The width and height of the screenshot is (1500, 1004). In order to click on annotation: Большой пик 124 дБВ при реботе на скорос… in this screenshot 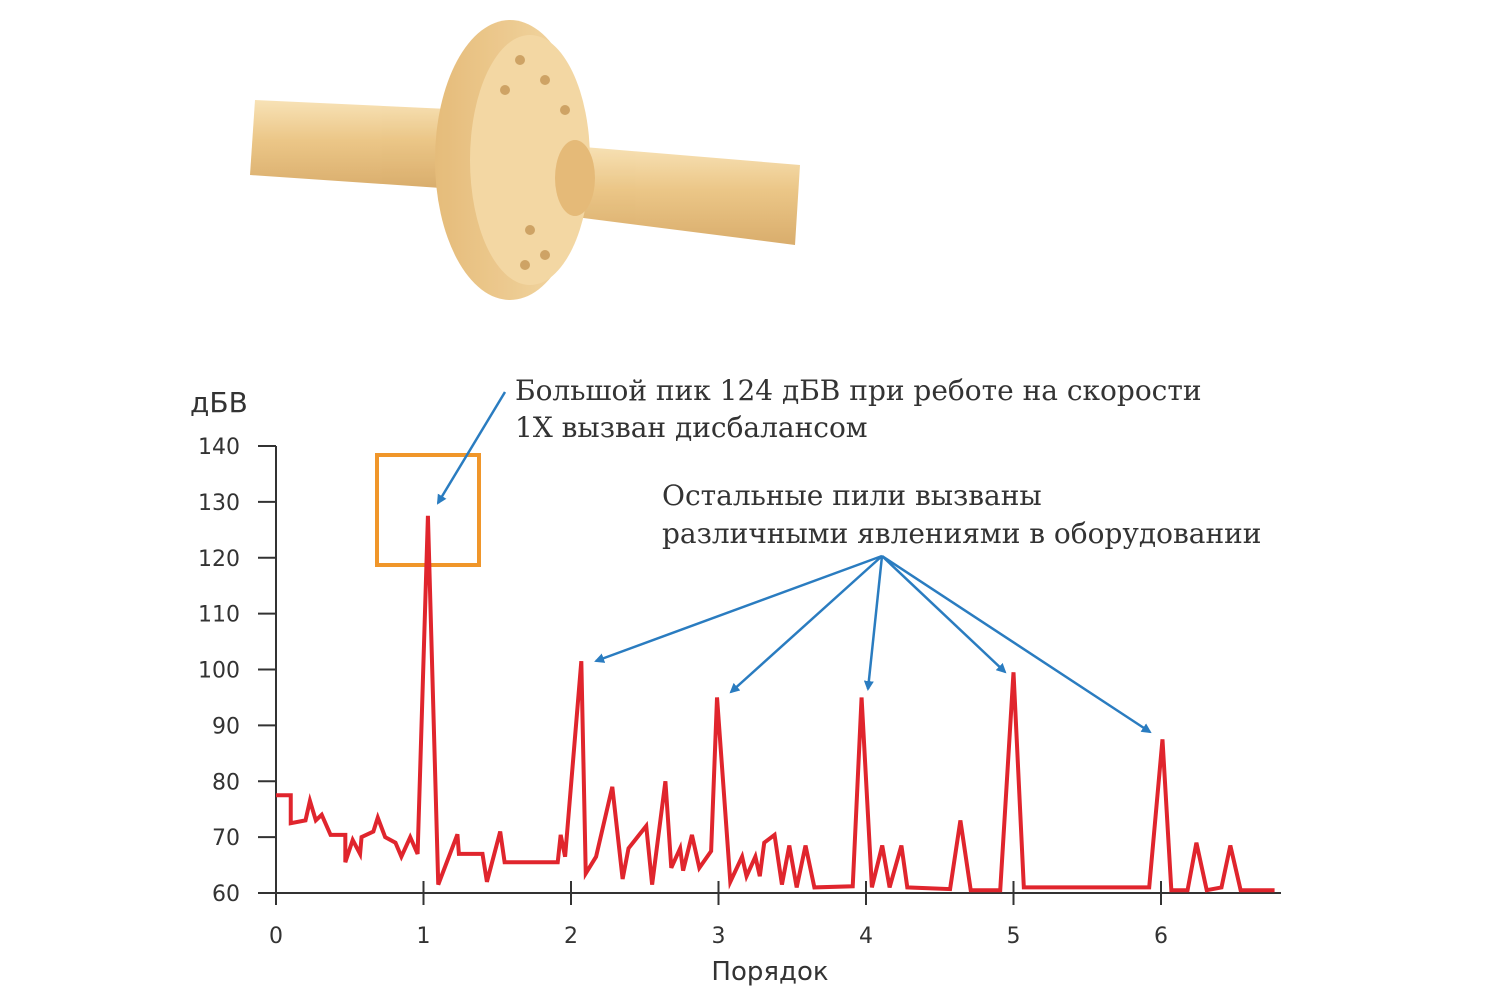, I will do `click(858, 390)`.